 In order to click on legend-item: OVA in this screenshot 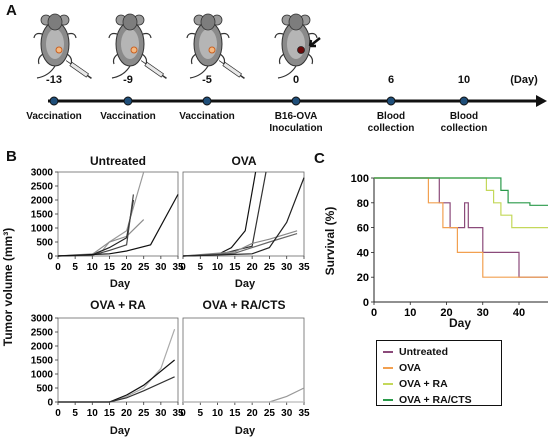, I will do `click(442, 368)`.